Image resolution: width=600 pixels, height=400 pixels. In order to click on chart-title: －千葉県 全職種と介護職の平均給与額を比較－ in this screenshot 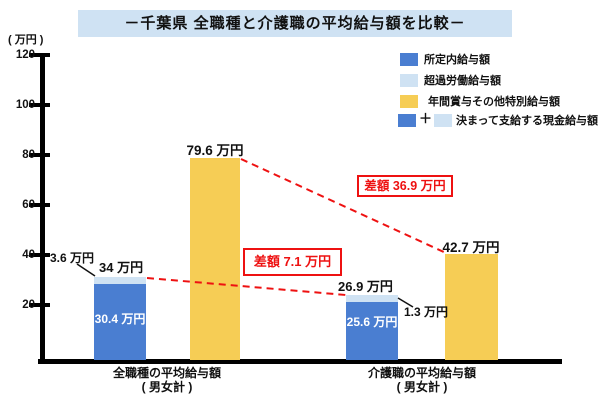, I will do `click(295, 23)`.